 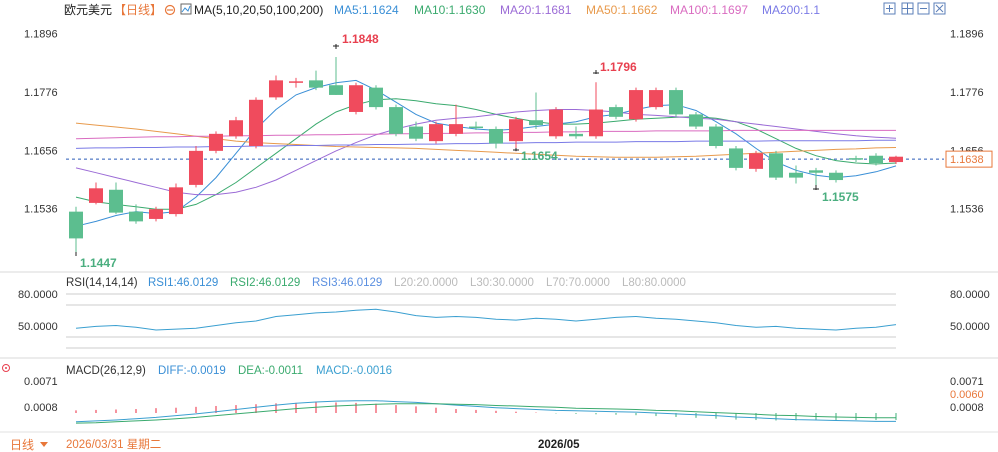 What do you see at coordinates (44, 444) in the screenshot?
I see `chevron-down-icon` at bounding box center [44, 444].